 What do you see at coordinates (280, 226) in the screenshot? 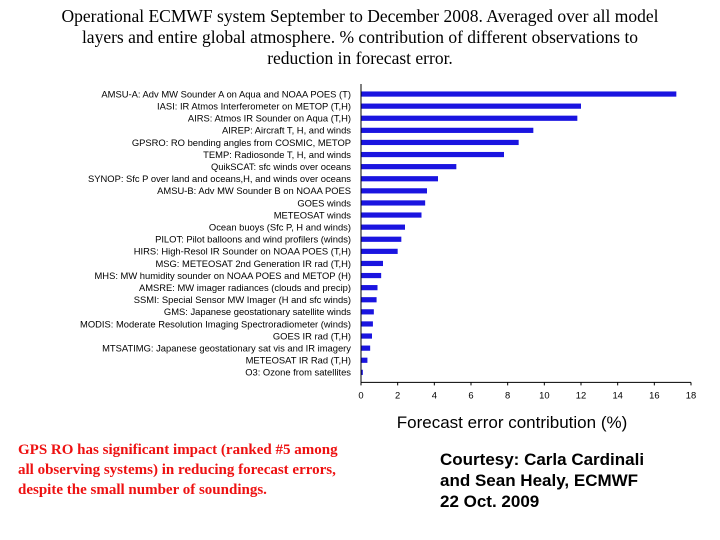
I see `category-label: Ocean buoys (Sfc P, H and winds)` at bounding box center [280, 226].